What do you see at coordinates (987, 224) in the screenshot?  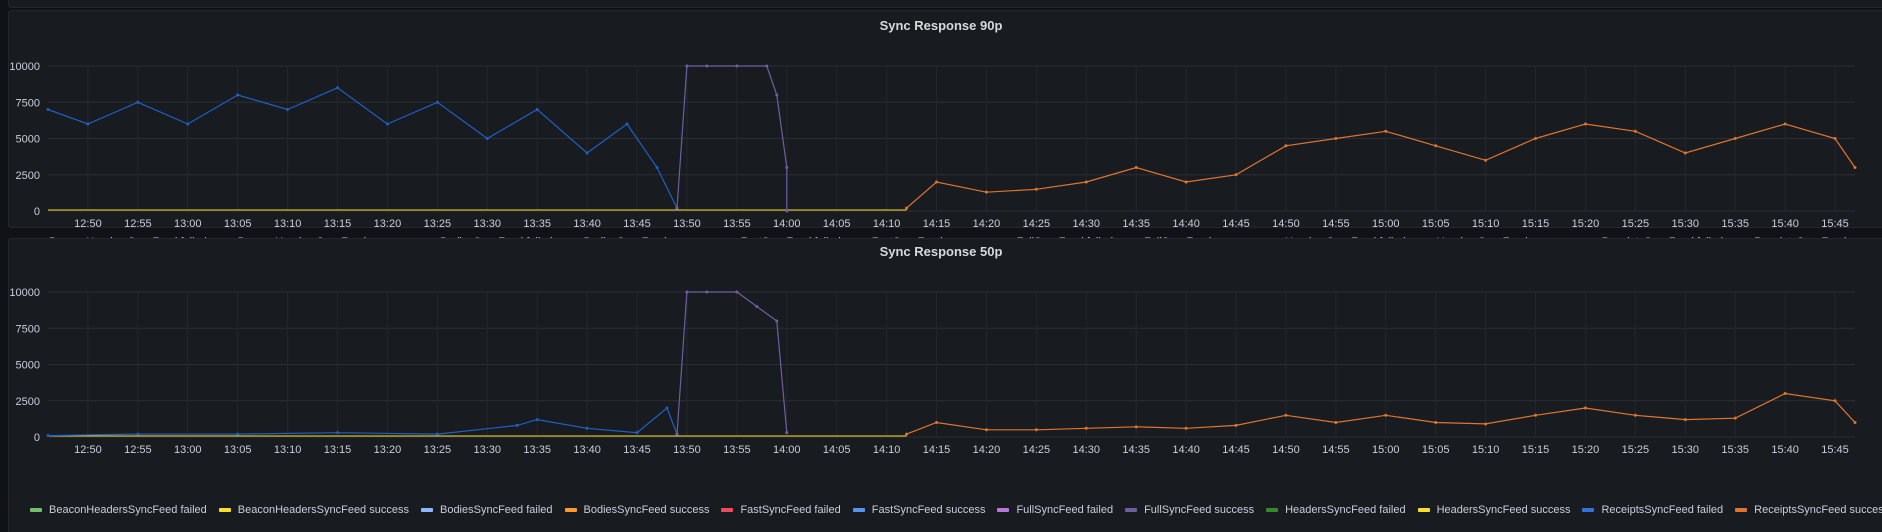 I see `x-tick-label: 14:20` at bounding box center [987, 224].